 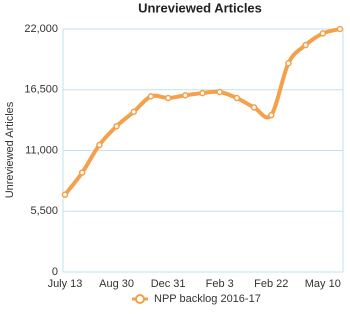 I want to click on x-tick-label: Dec 31, so click(x=168, y=284).